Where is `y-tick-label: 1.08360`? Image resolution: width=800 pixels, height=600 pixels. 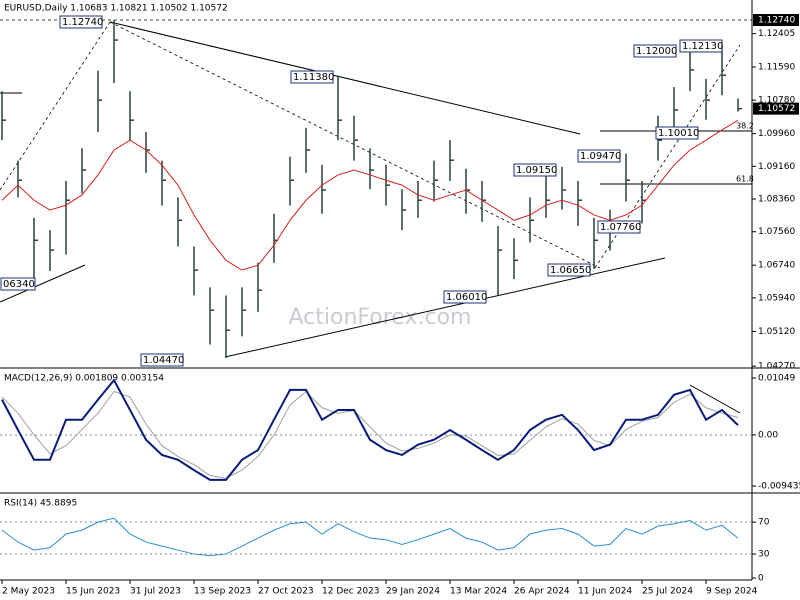
y-tick-label: 1.08360 is located at coordinates (776, 200).